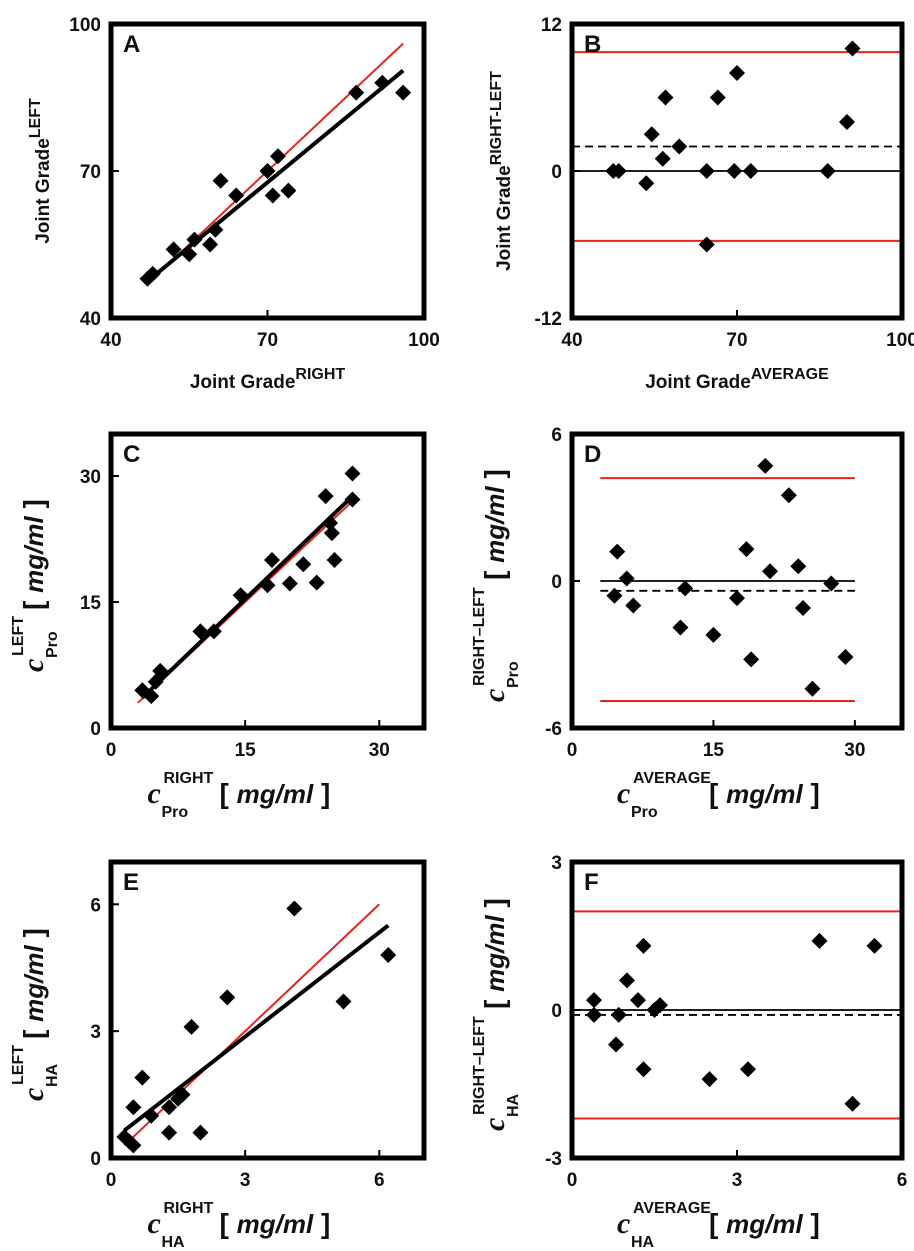 The width and height of the screenshot is (914, 1251). What do you see at coordinates (275, 1223) in the screenshot?
I see `x-label-unit: [ mg/ml ]` at bounding box center [275, 1223].